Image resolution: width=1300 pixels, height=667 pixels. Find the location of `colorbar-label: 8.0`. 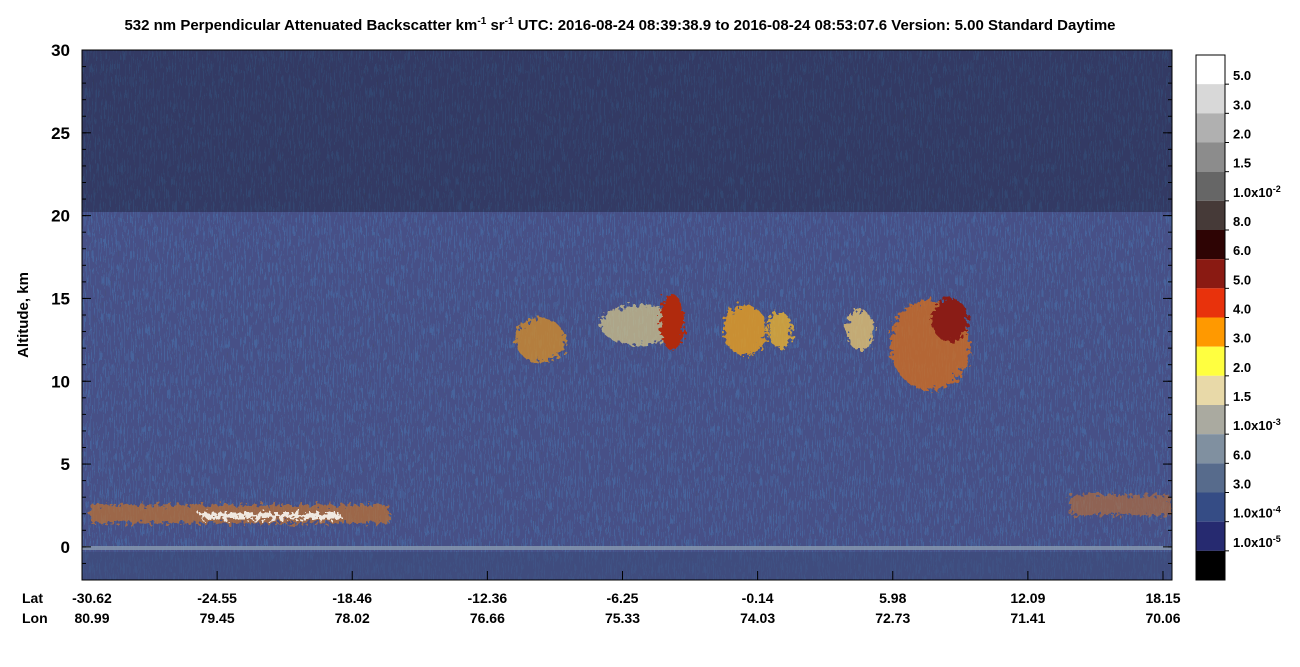

colorbar-label: 8.0 is located at coordinates (1242, 221).